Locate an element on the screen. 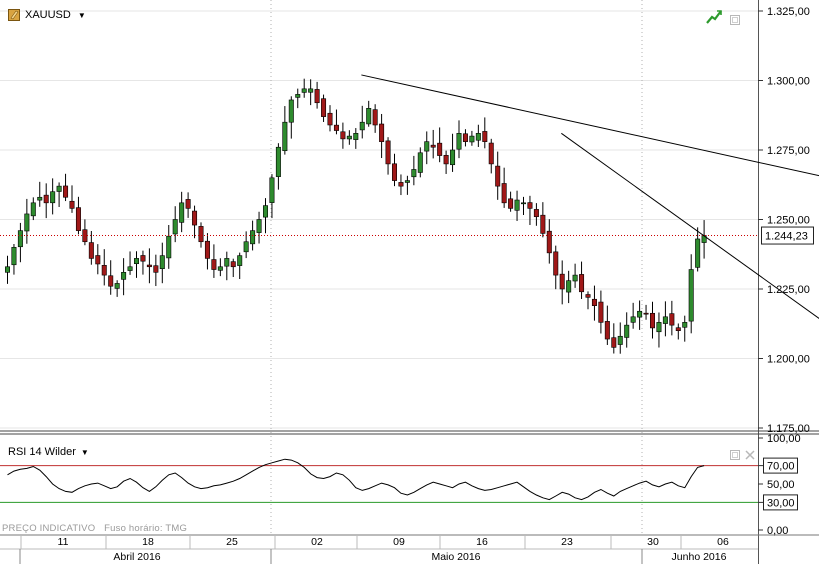 The height and width of the screenshot is (569, 819). rsi-close-icon is located at coordinates (750, 456).